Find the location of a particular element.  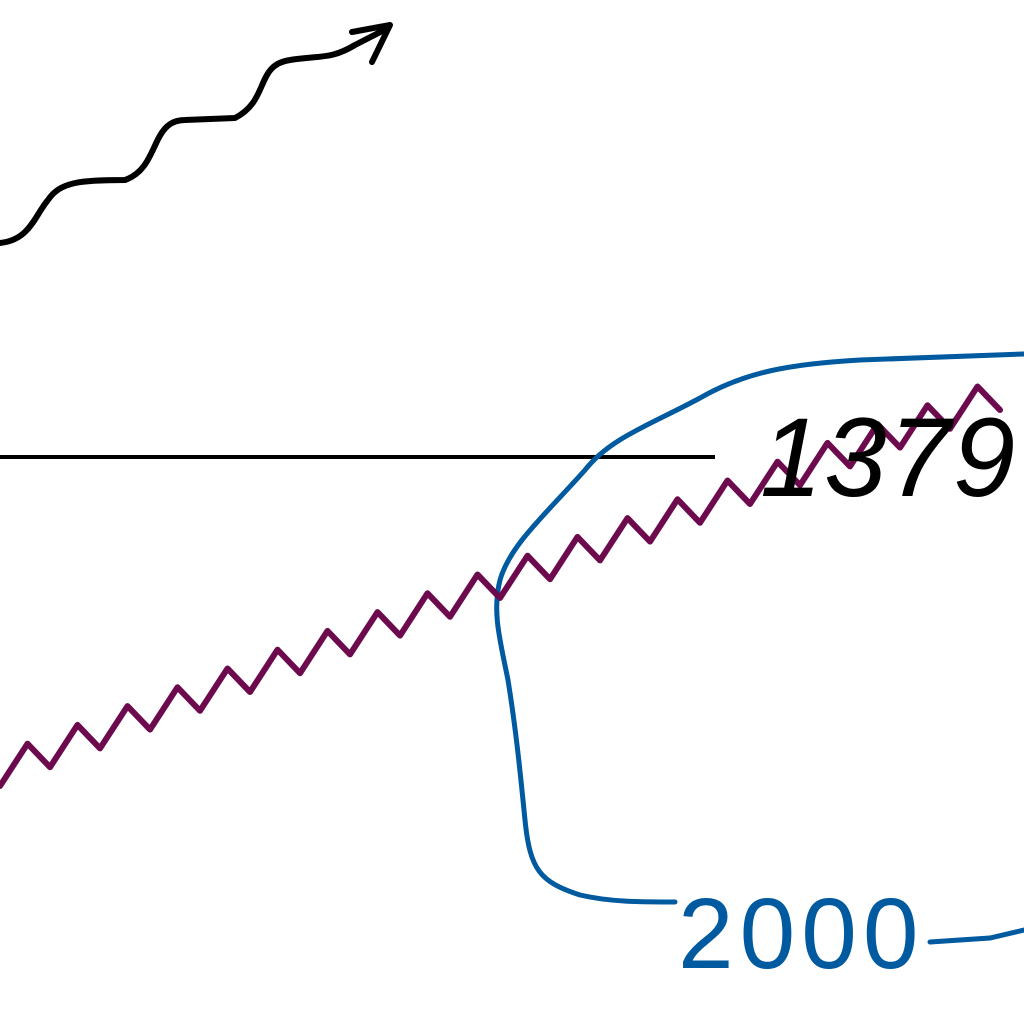

year-label: 2000 is located at coordinates (801, 934).